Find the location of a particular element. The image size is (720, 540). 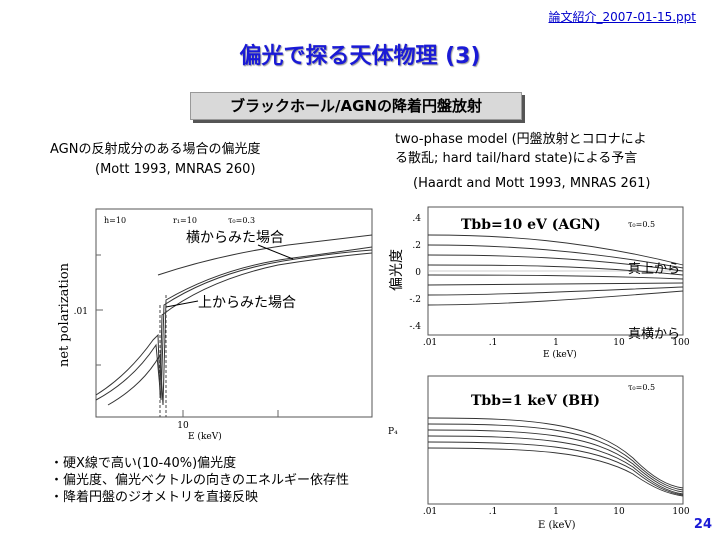

left-caption: AGNの反射成分のある場合の偏光度 is located at coordinates (155, 149).